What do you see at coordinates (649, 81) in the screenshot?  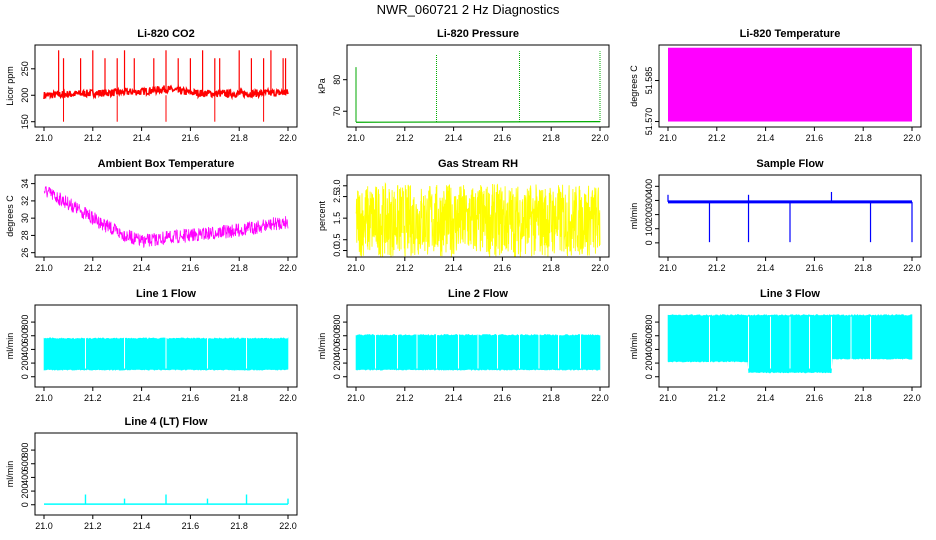 I see `y-tick-label: 51.585` at bounding box center [649, 81].